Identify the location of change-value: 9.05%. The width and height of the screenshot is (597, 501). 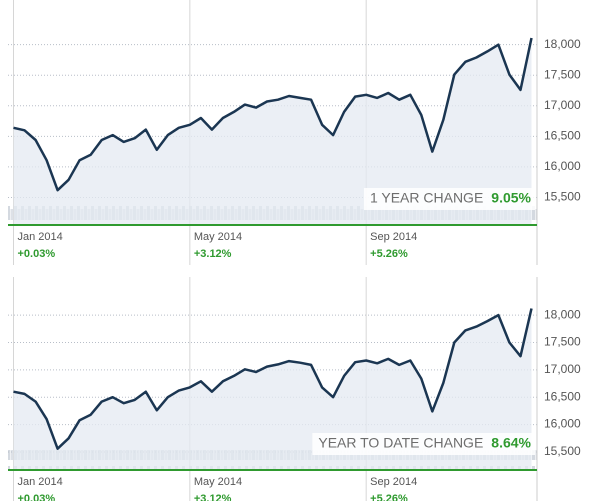
(511, 198).